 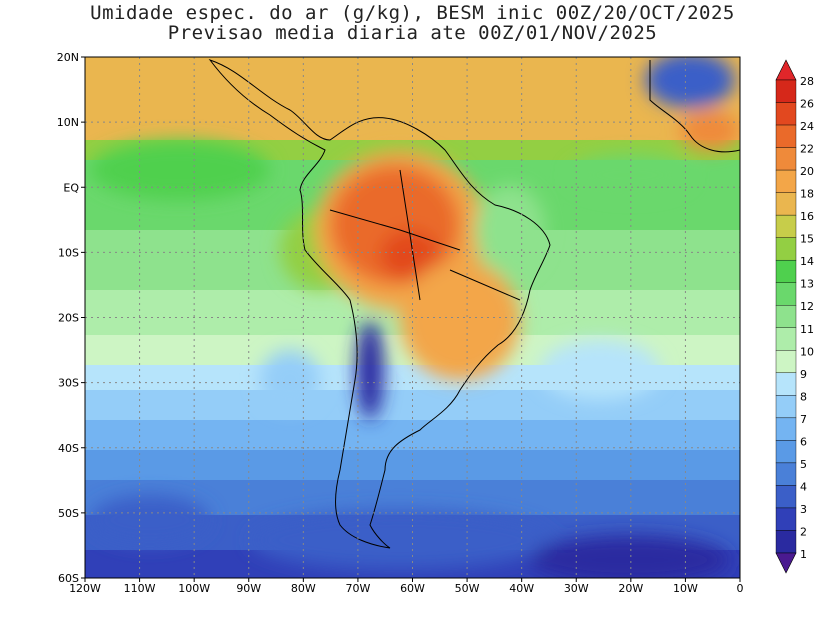 What do you see at coordinates (140, 588) in the screenshot?
I see `lon-tick-label: 110W` at bounding box center [140, 588].